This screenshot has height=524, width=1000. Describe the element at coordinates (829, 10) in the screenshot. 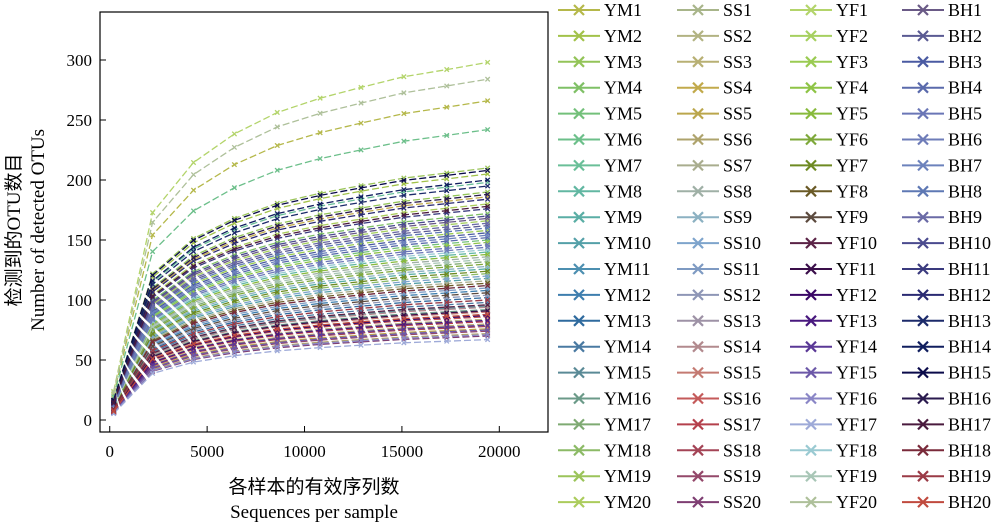

I see `legend-item-YF1: YF1` at that location.